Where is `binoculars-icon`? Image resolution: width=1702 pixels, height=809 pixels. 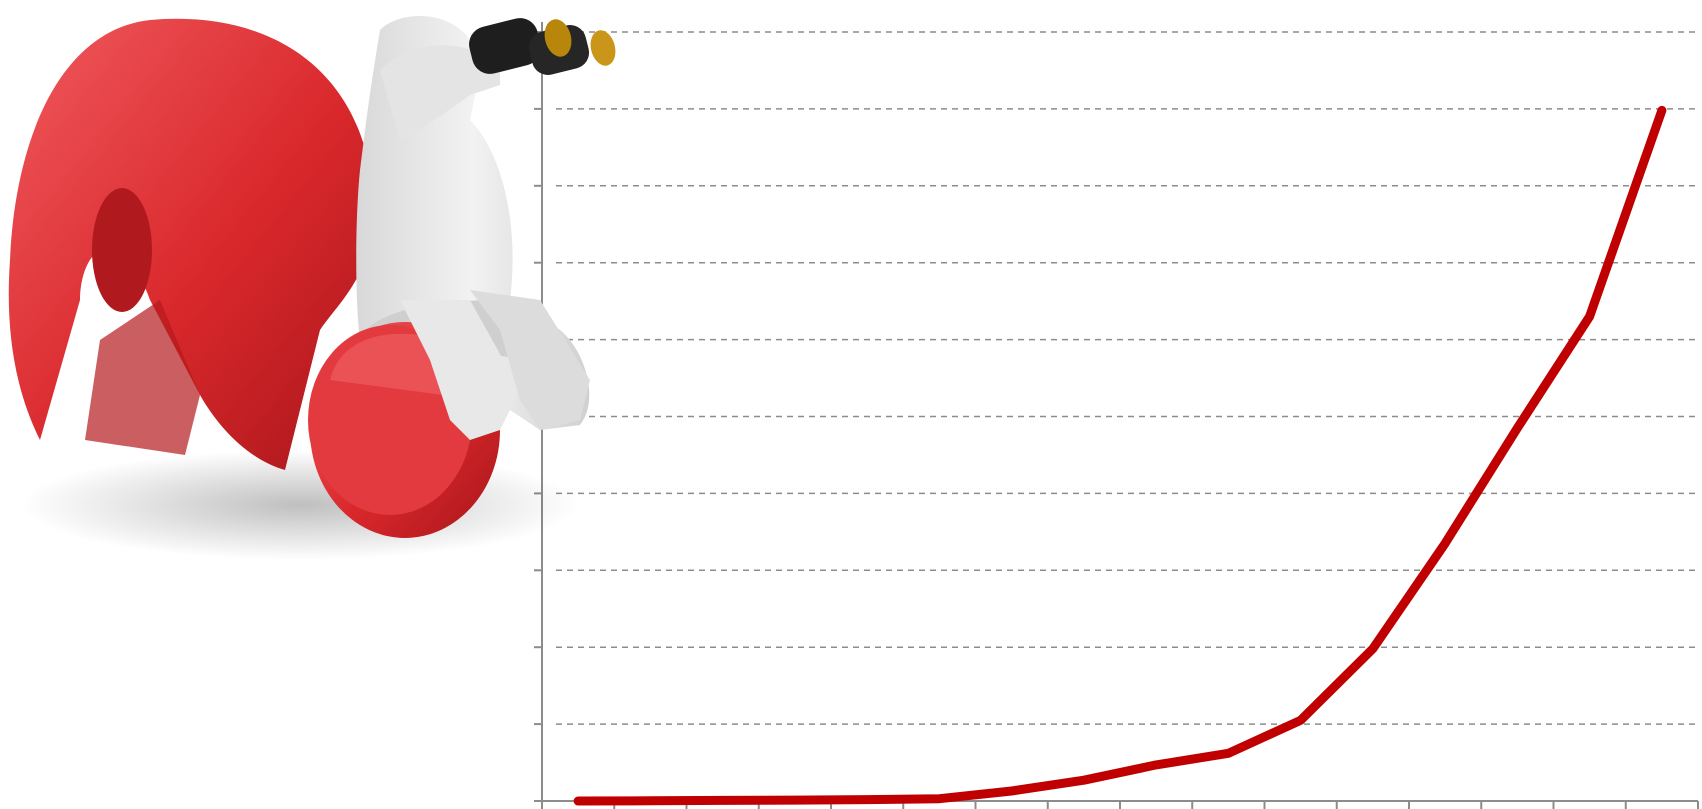
binoculars-icon is located at coordinates (542, 46).